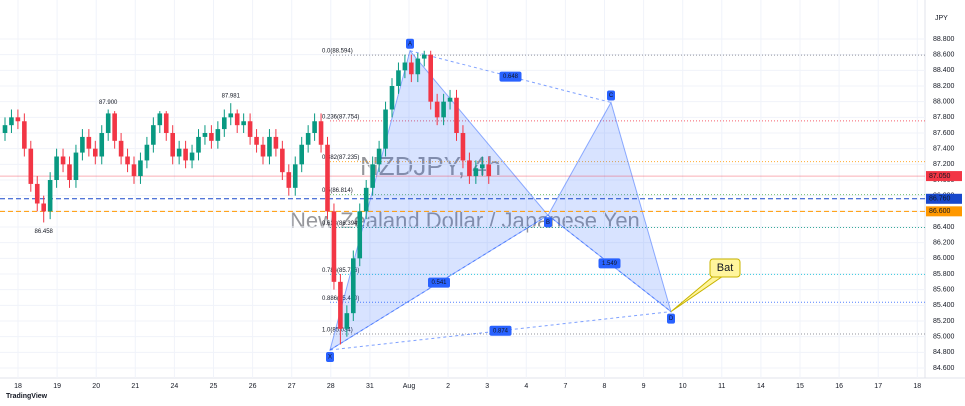  I want to click on x-tick-label: 24, so click(175, 386).